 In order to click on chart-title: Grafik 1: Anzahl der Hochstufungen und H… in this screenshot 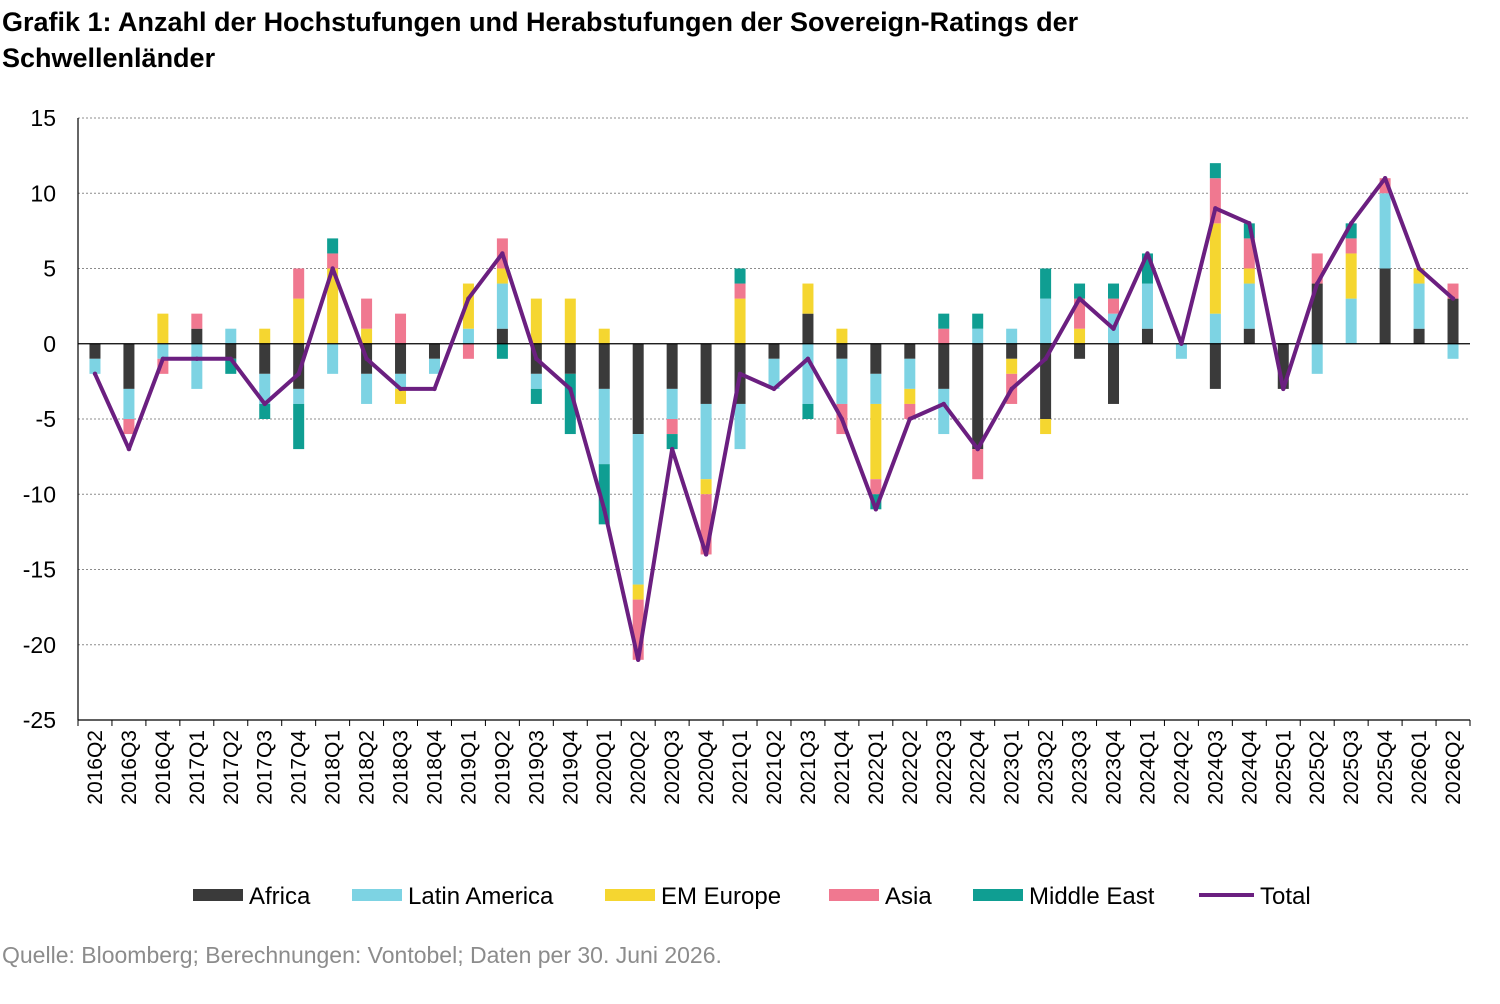, I will do `click(742, 40)`.